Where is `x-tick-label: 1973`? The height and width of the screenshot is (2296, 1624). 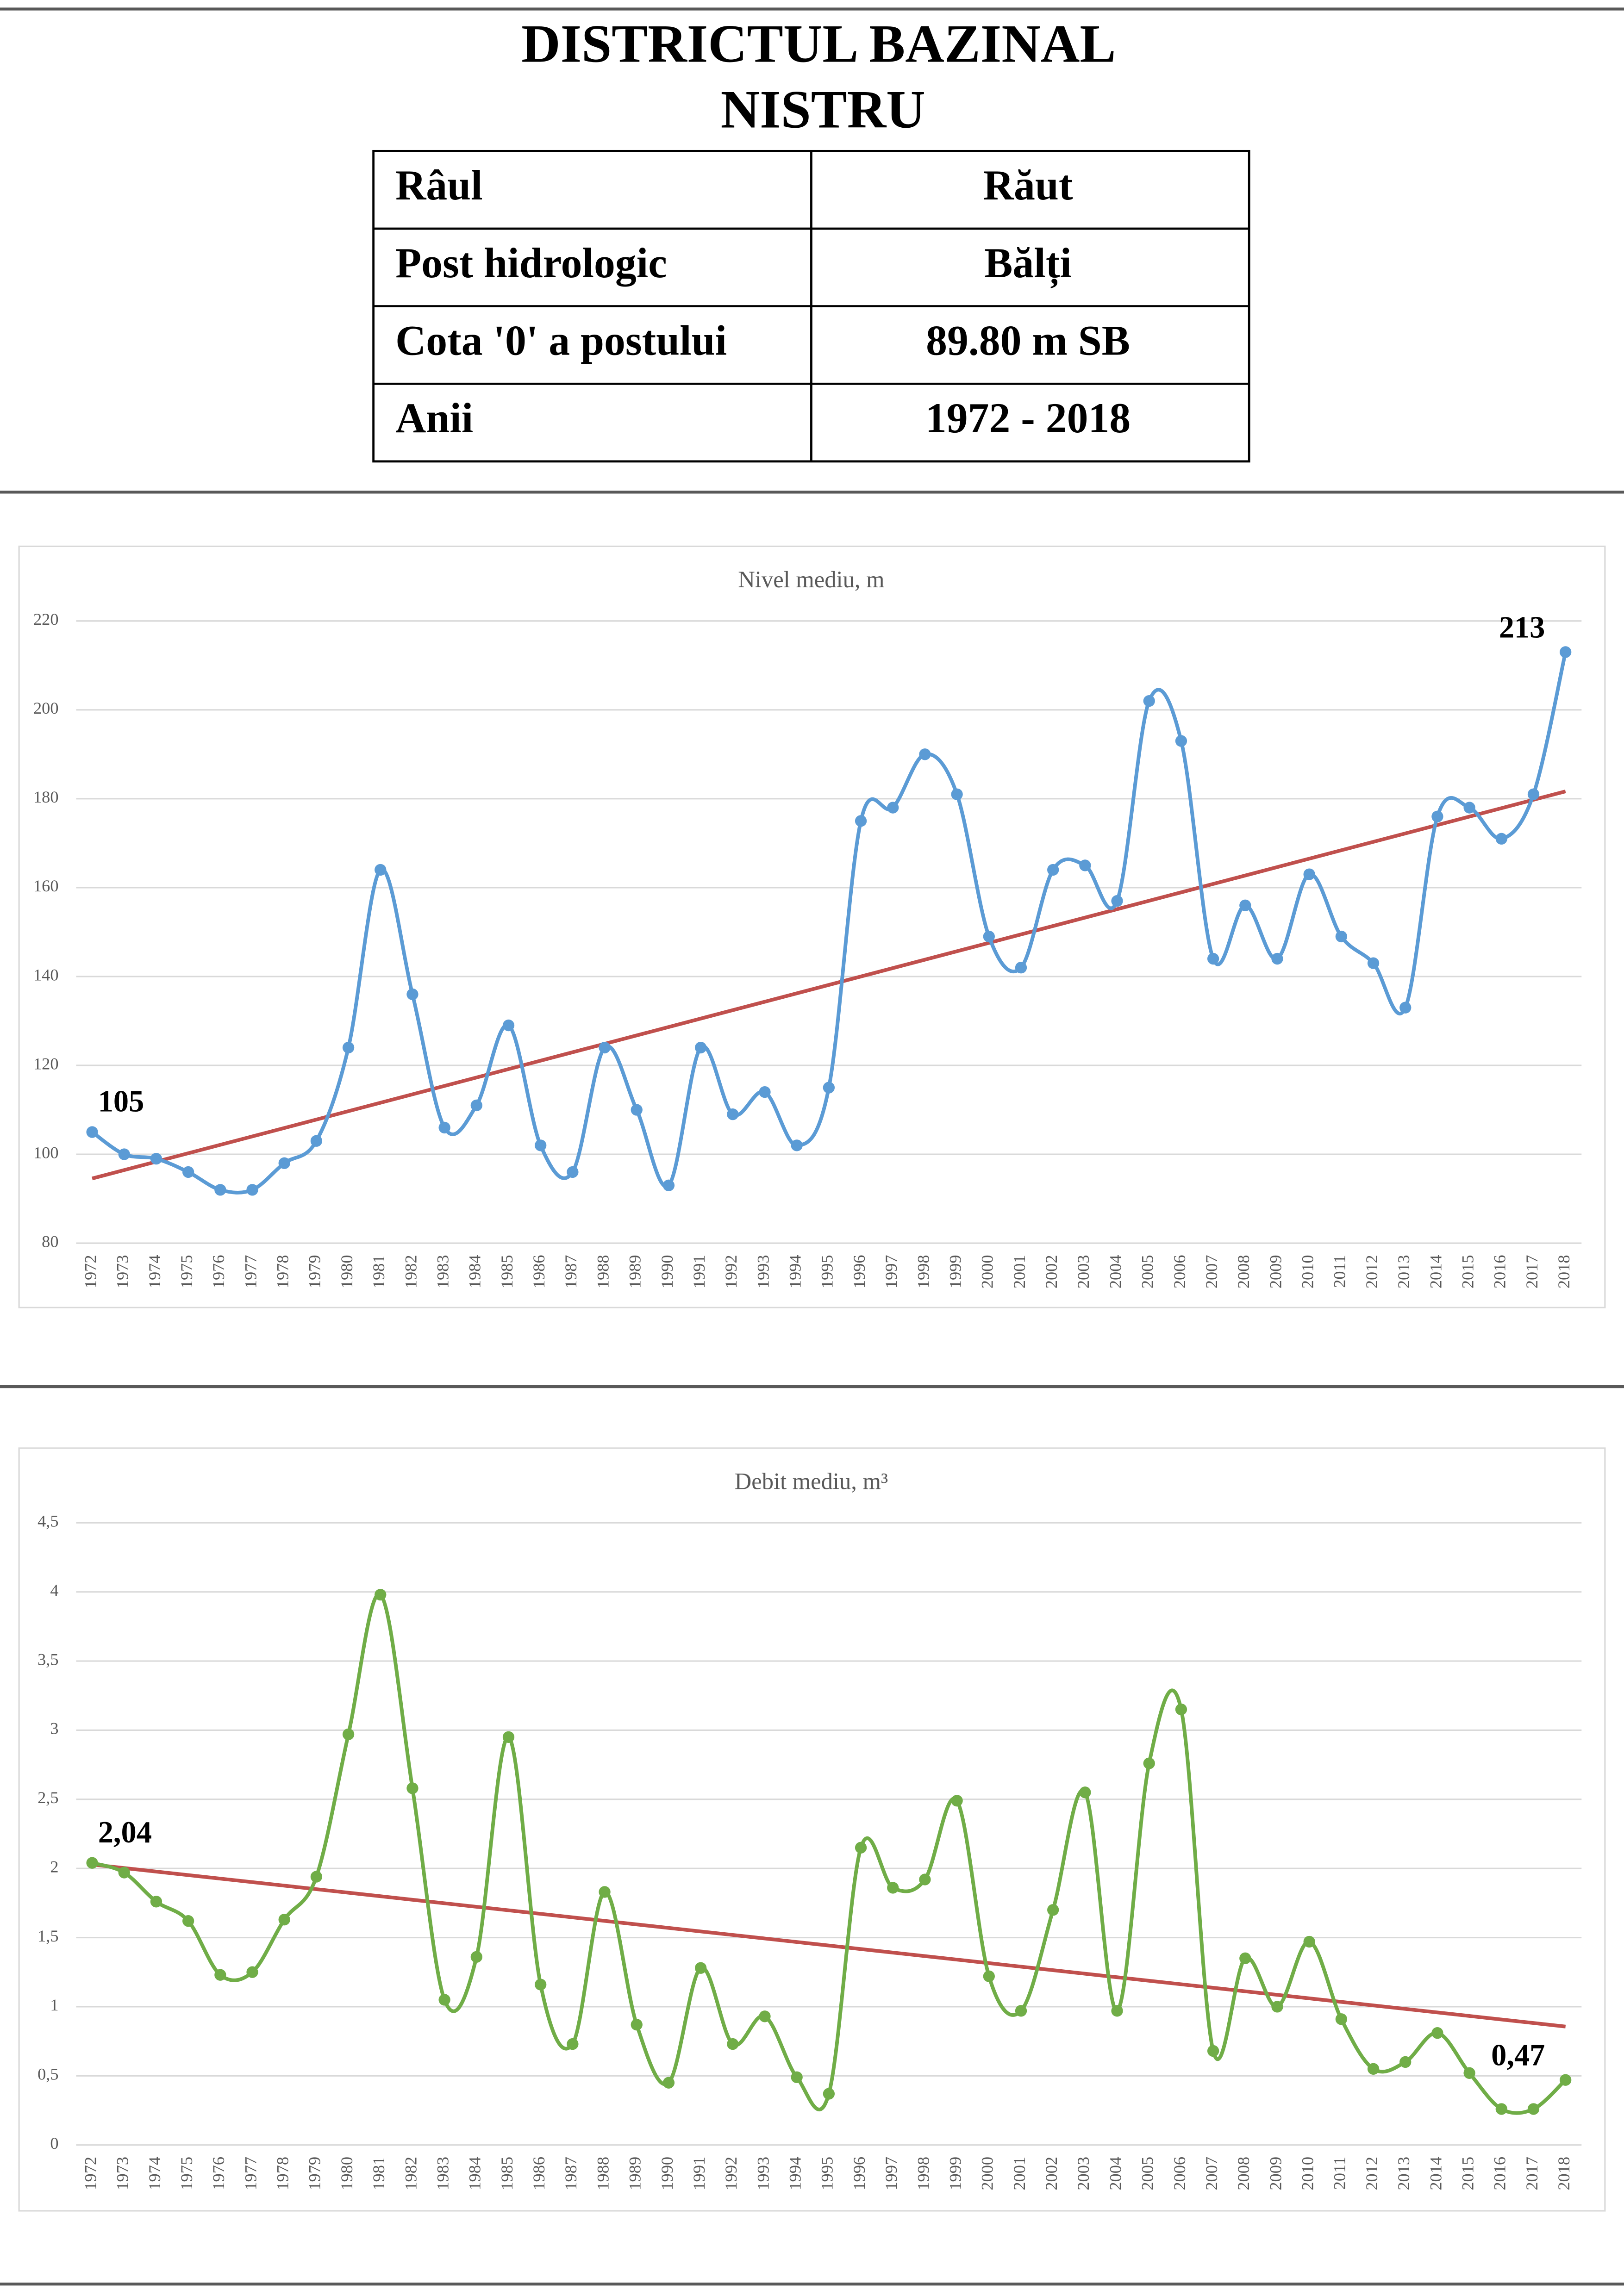
x-tick-label: 1973 is located at coordinates (122, 2173).